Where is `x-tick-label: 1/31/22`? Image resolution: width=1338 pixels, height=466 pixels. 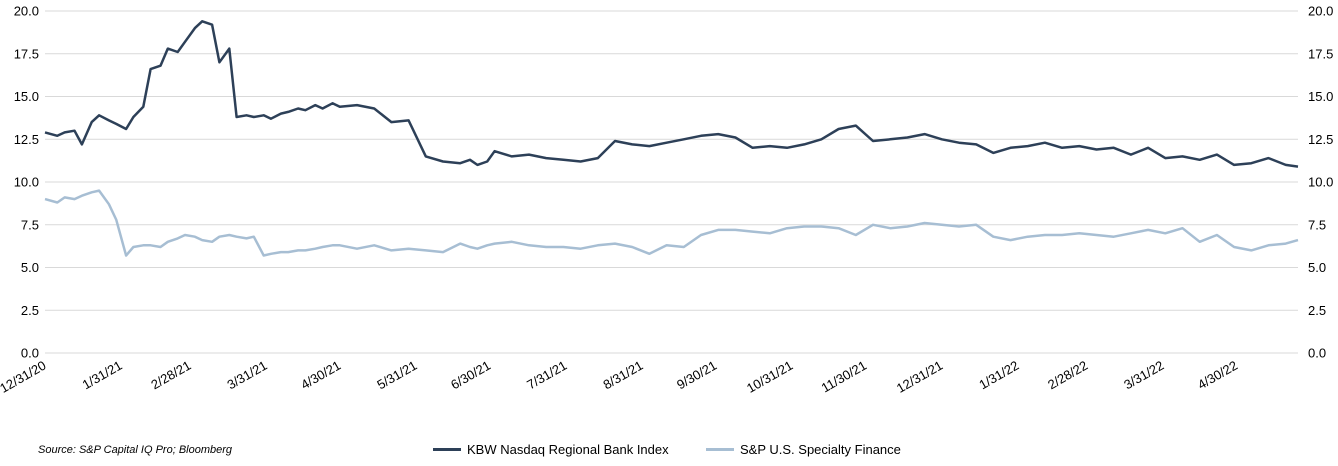
x-tick-label: 1/31/22 is located at coordinates (998, 375).